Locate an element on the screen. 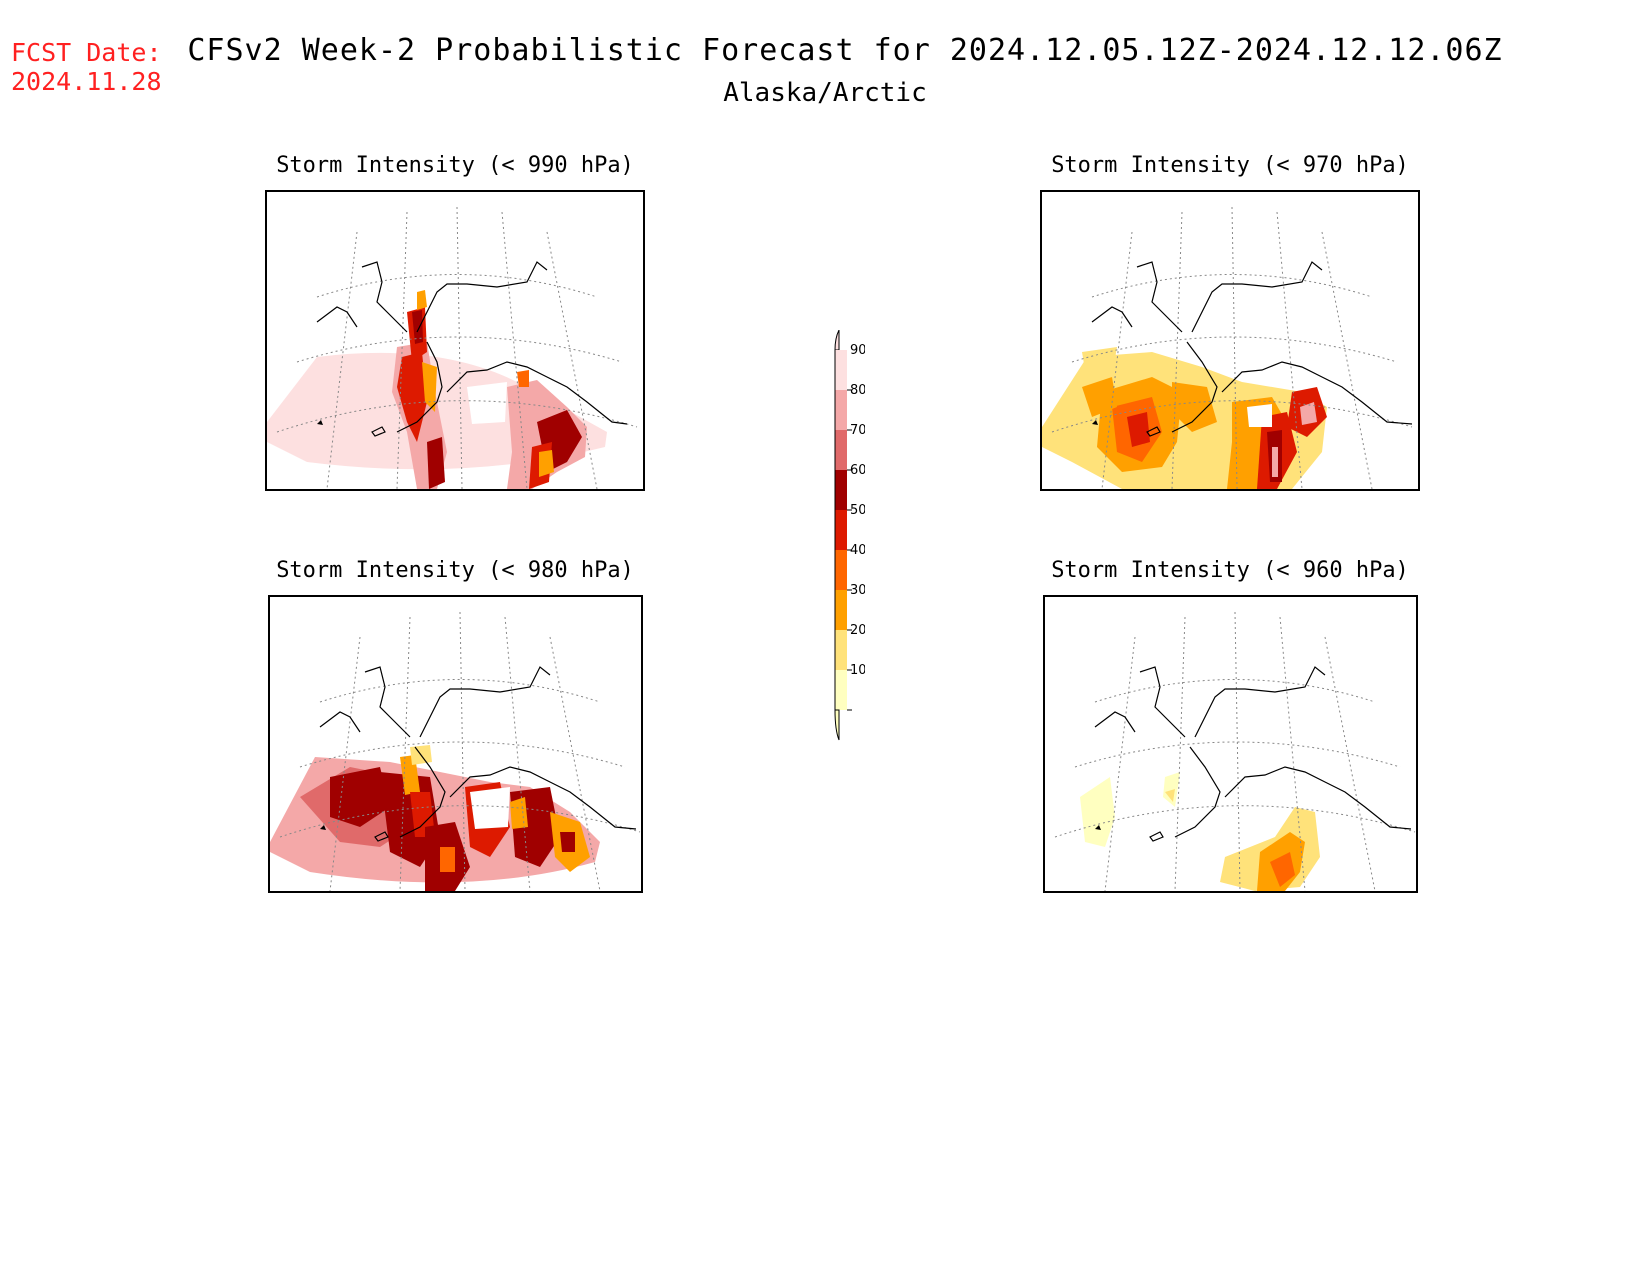  colorbar-label-10: 10 is located at coordinates (857, 670).